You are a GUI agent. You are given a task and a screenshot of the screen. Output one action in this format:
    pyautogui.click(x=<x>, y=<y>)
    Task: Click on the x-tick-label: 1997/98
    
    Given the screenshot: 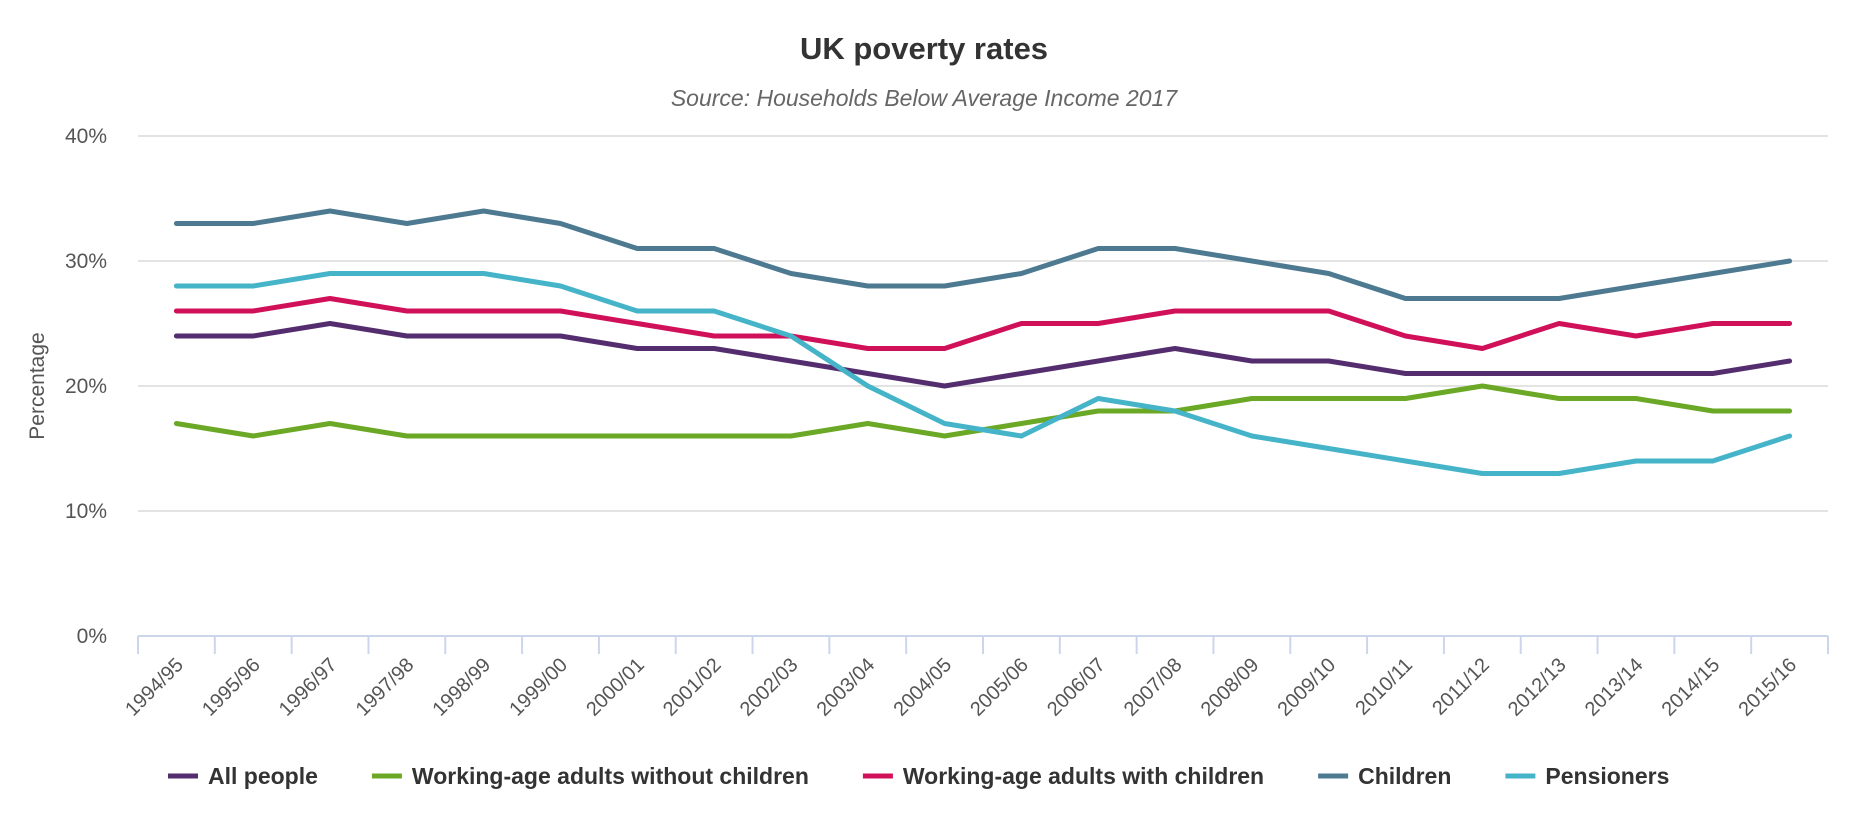 What is the action you would take?
    pyautogui.click(x=385, y=687)
    